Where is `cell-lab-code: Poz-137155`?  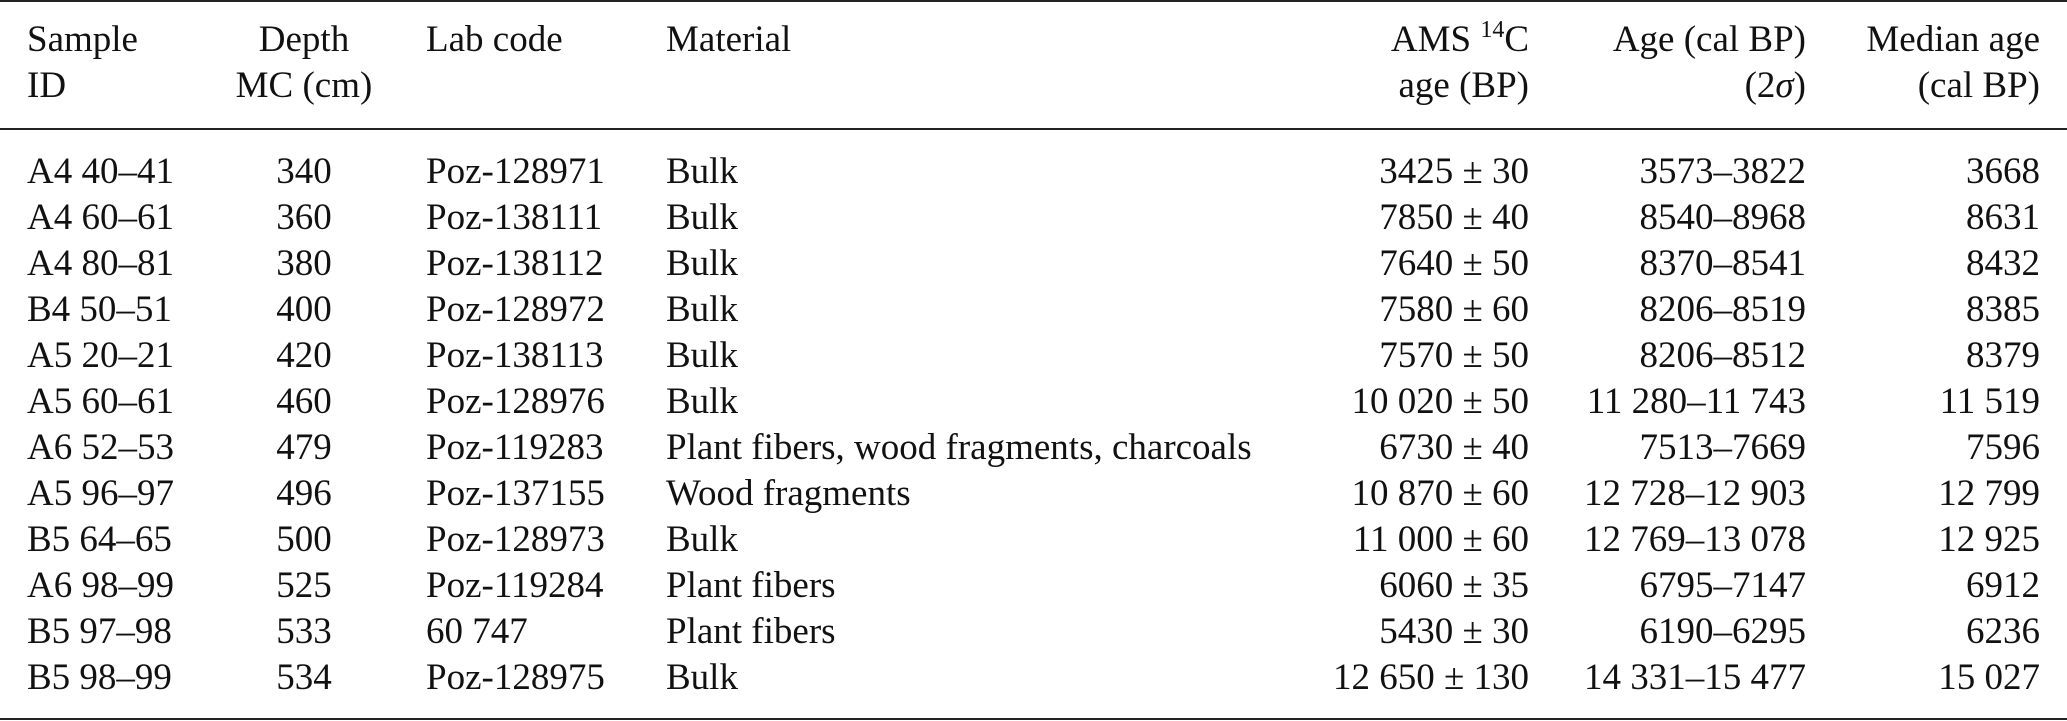
cell-lab-code: Poz-137155 is located at coordinates (515, 493).